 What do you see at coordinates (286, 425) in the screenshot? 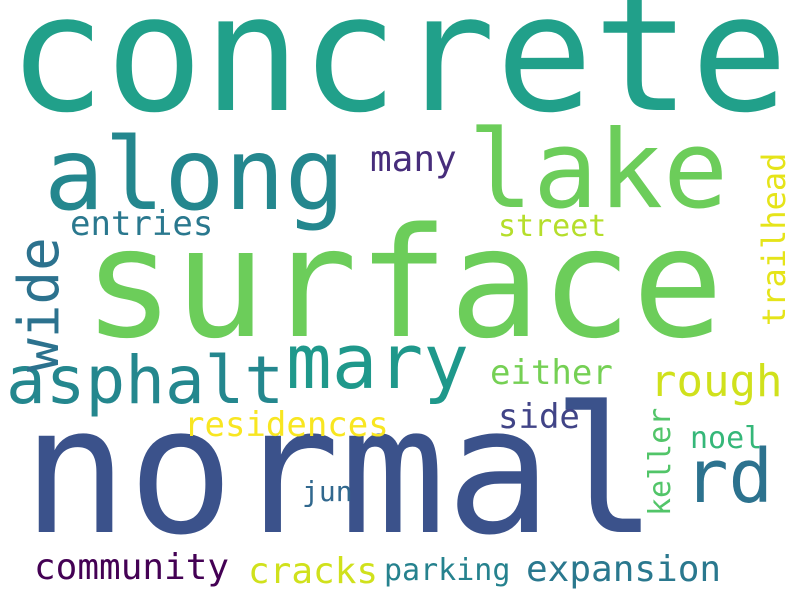
I see `word-residences: residences` at bounding box center [286, 425].